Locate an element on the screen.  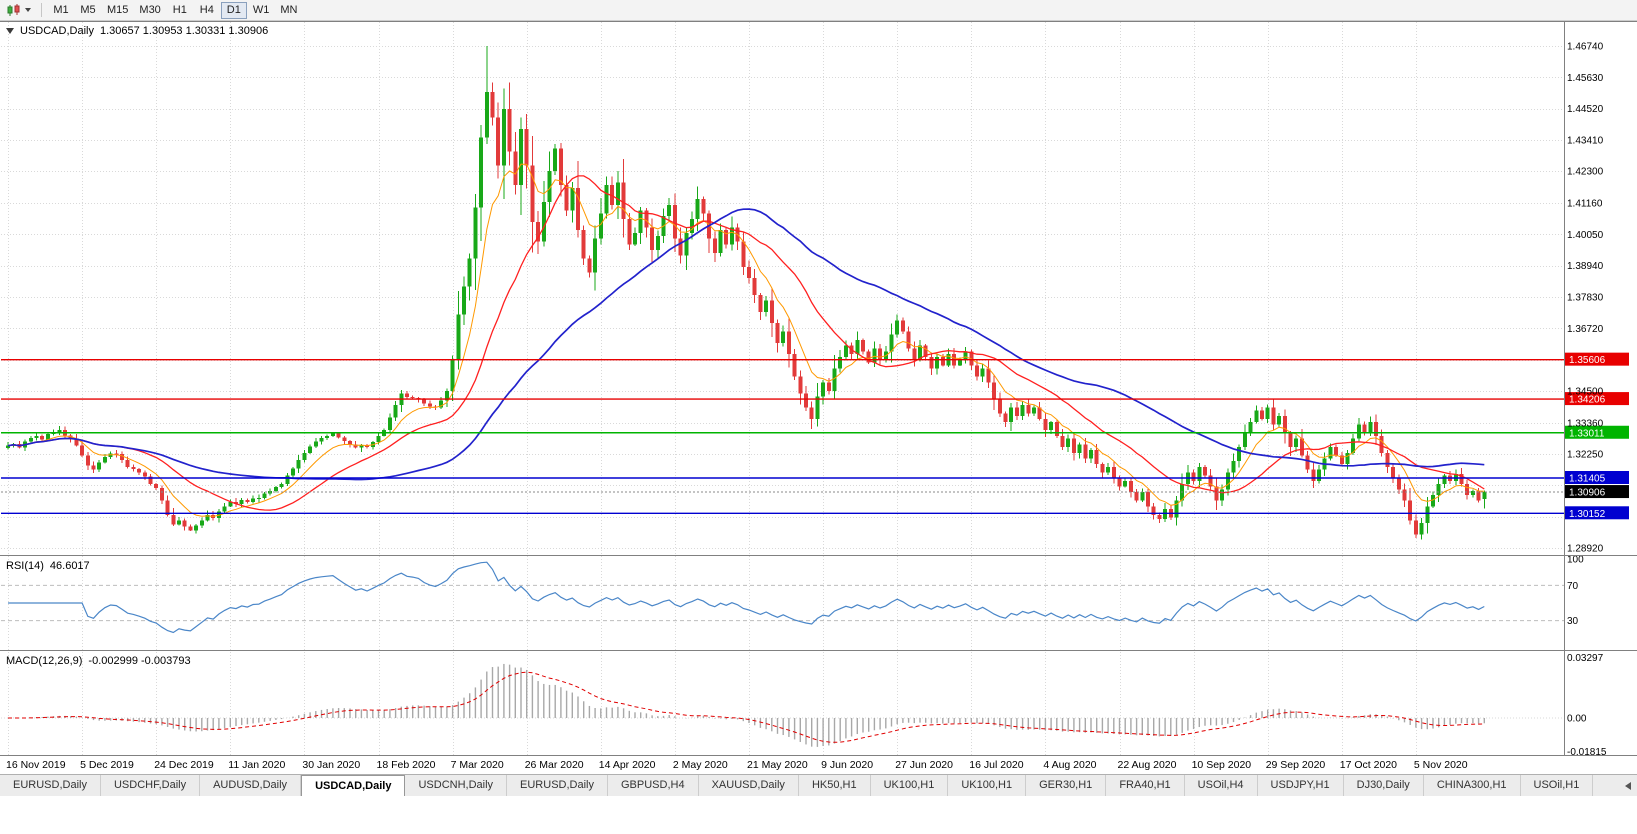
chart-tab-fra40-h1: FRA40,H1 is located at coordinates (1145, 785).